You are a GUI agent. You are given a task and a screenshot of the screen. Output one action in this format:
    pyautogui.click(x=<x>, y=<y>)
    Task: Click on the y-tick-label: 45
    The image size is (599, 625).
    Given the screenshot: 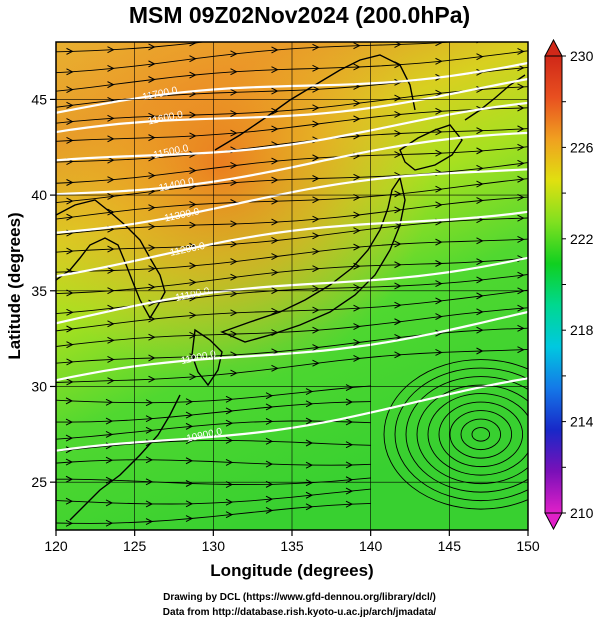 What is the action you would take?
    pyautogui.click(x=39, y=99)
    